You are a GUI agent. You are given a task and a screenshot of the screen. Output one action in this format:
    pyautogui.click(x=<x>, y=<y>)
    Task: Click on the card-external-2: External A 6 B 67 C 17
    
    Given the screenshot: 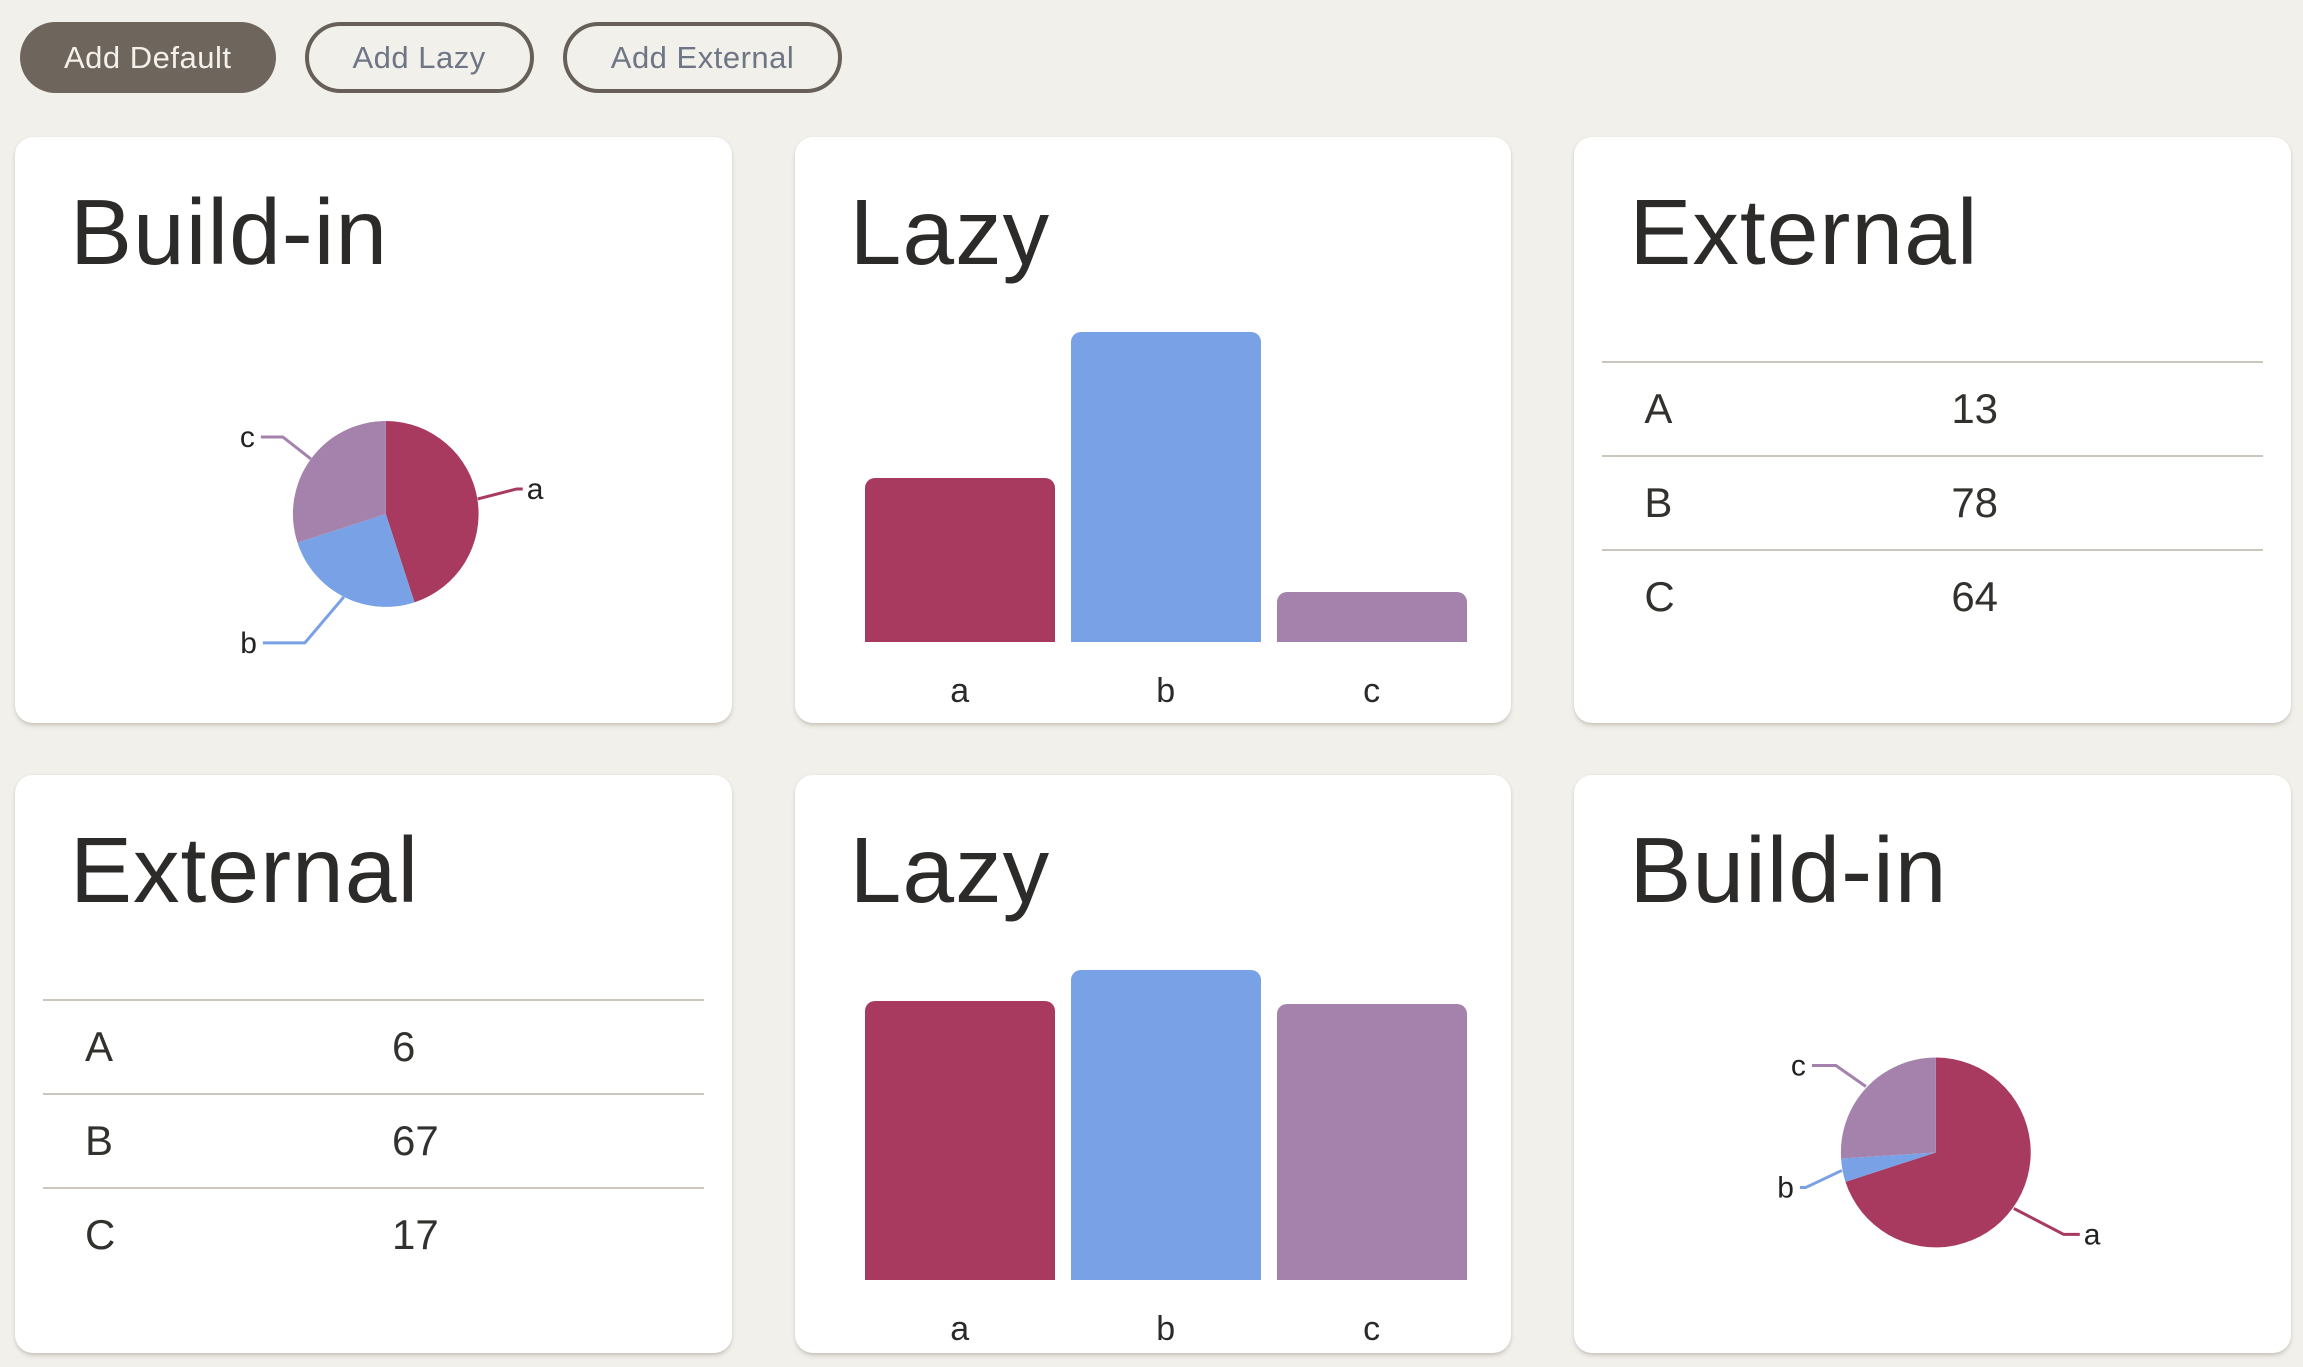 What is the action you would take?
    pyautogui.click(x=373, y=1064)
    